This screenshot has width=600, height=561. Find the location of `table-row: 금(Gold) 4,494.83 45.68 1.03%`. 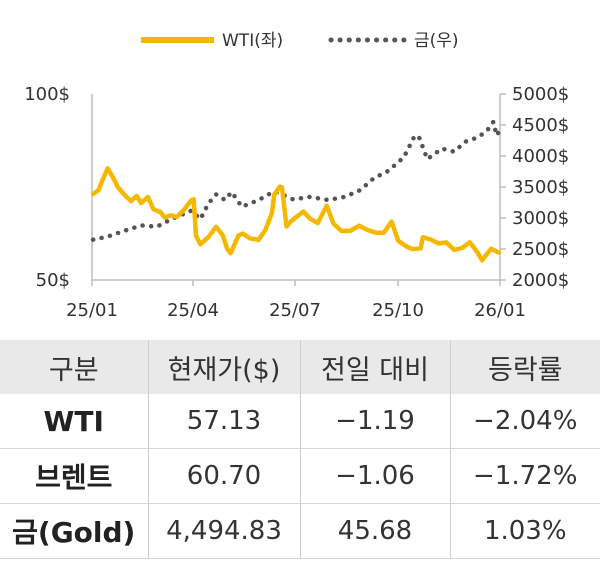

table-row: 금(Gold) 4,494.83 45.68 1.03% is located at coordinates (300, 531).